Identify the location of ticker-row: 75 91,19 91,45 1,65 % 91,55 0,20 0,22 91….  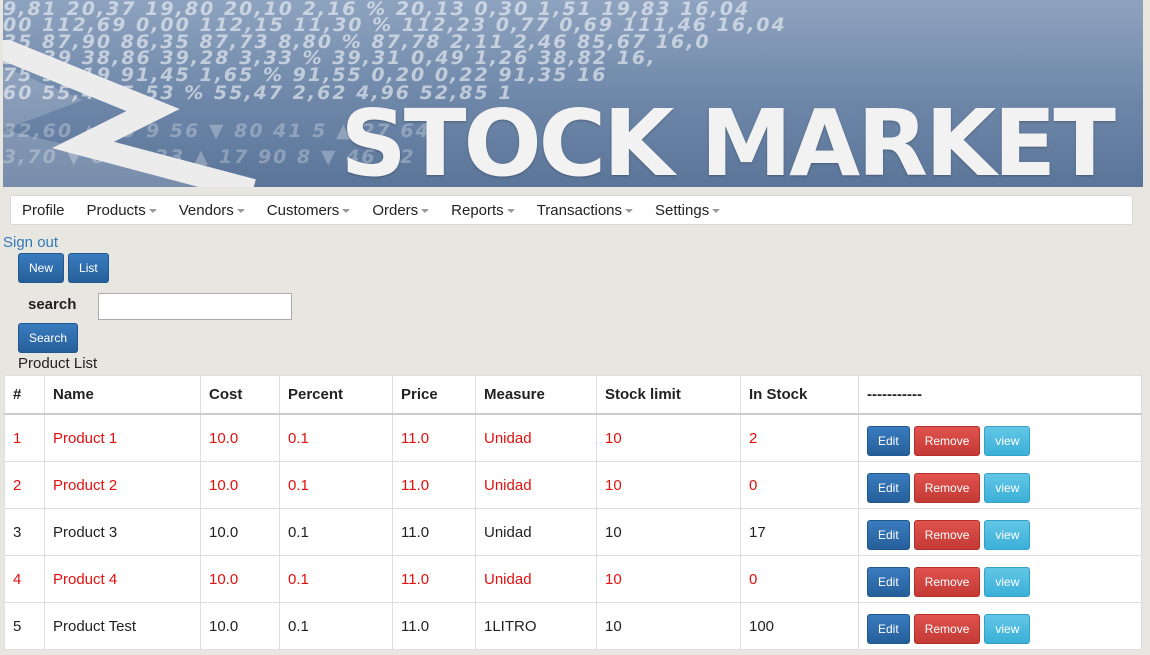
(305, 75).